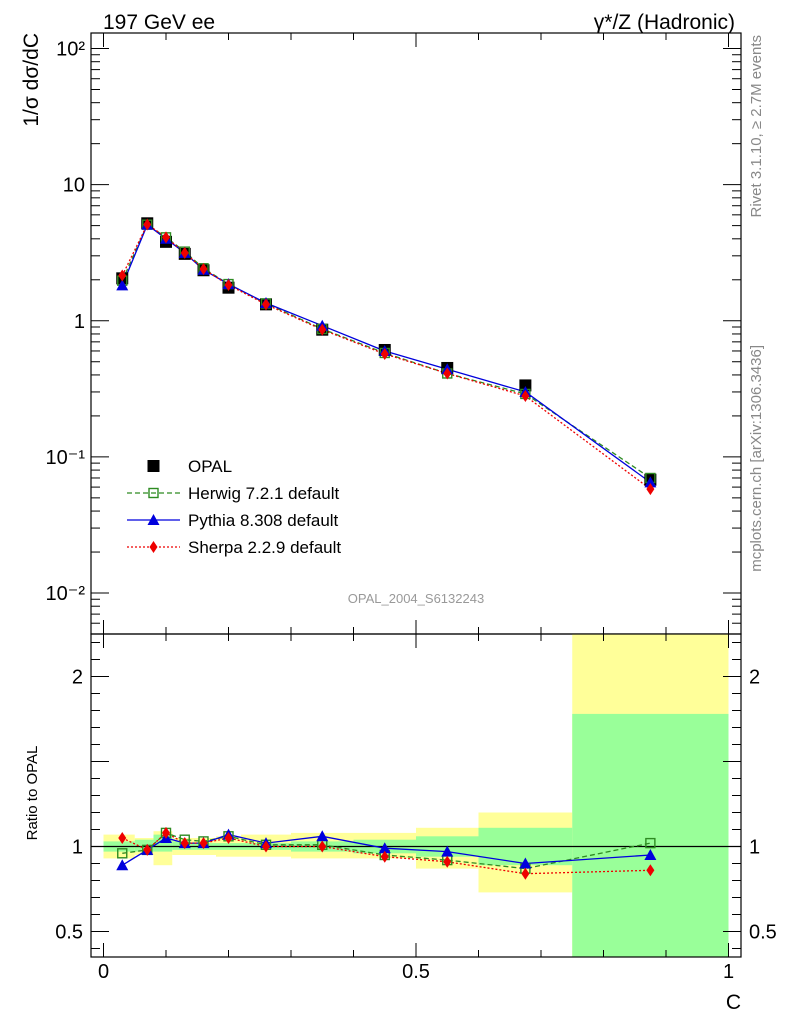 The width and height of the screenshot is (786, 1024). I want to click on y-tick-label-ratio-right: 0.5, so click(763, 933).